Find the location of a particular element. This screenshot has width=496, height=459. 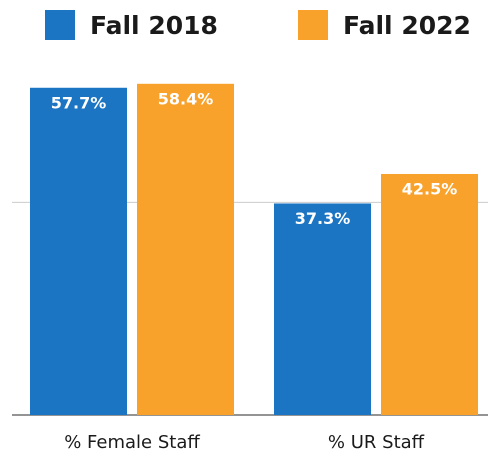

value-label: 58.4% is located at coordinates (186, 98).